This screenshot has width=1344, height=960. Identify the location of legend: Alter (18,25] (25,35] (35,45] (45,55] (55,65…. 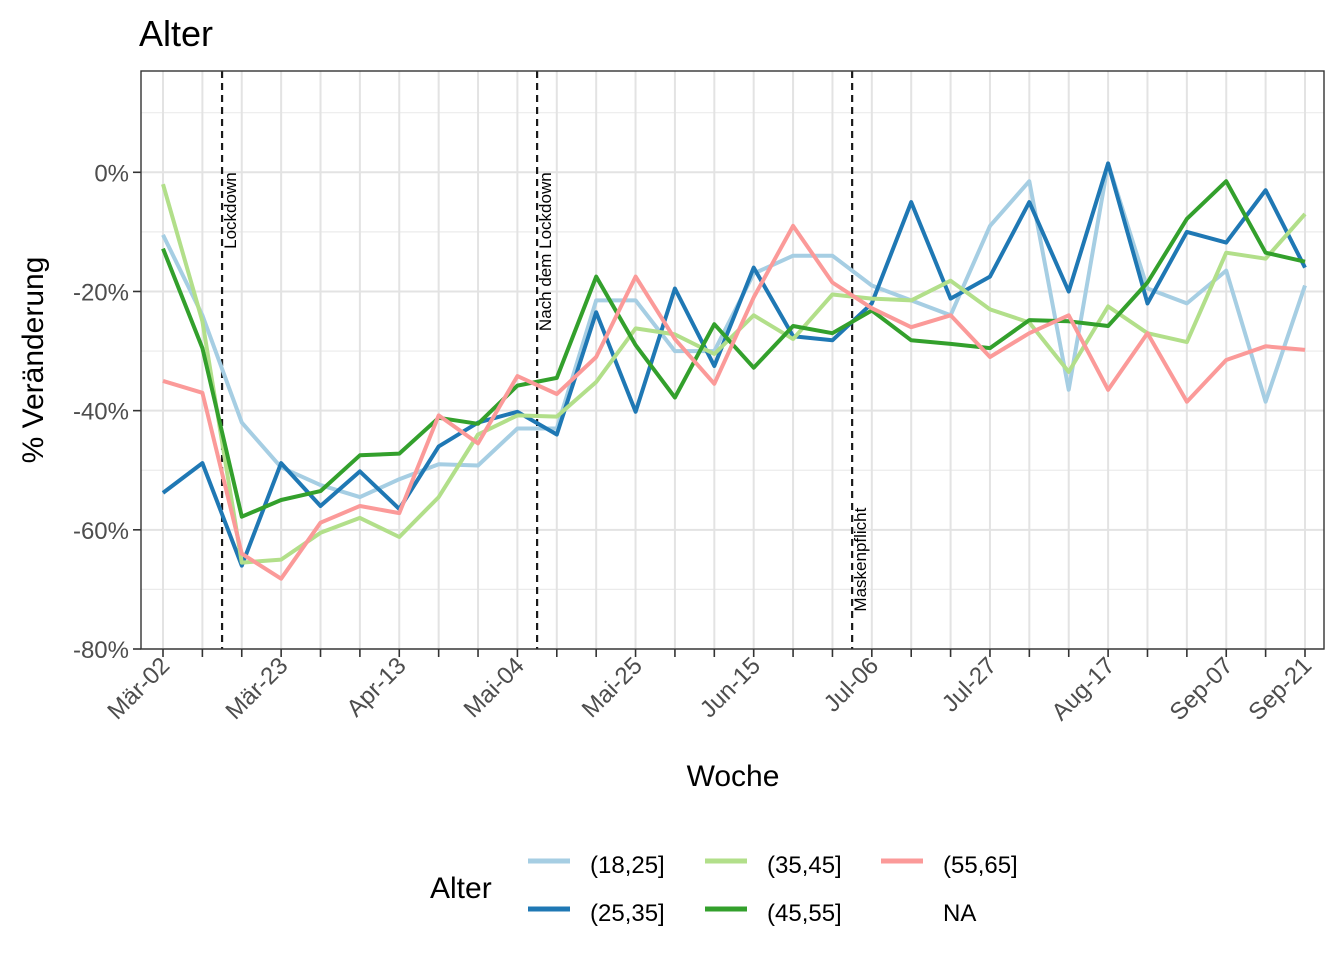
(724, 889).